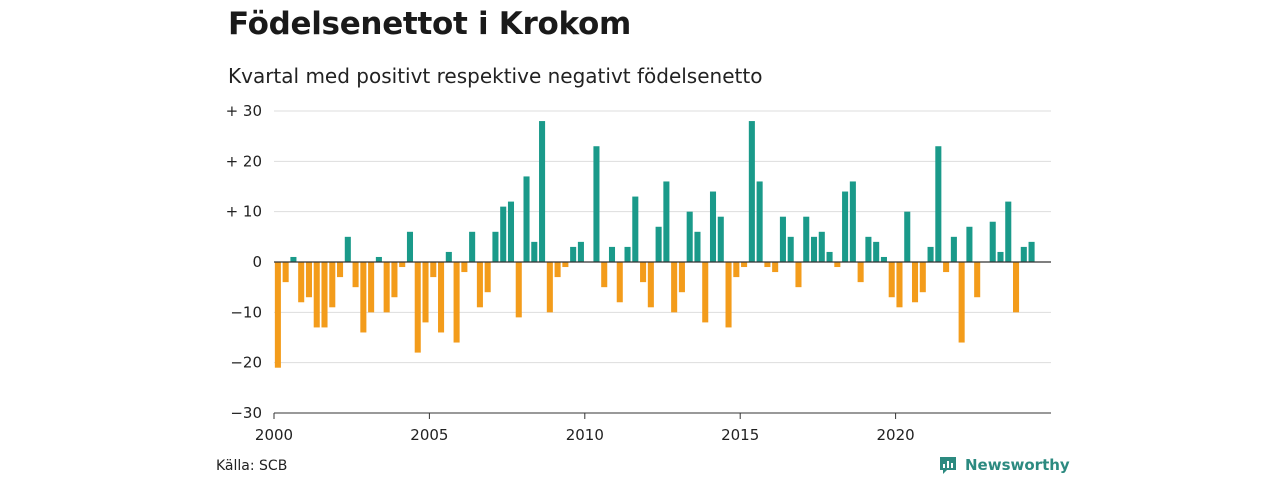 The image size is (1280, 480). Describe the element at coordinates (518, 290) in the screenshot. I see `bar-2007Q4` at that location.